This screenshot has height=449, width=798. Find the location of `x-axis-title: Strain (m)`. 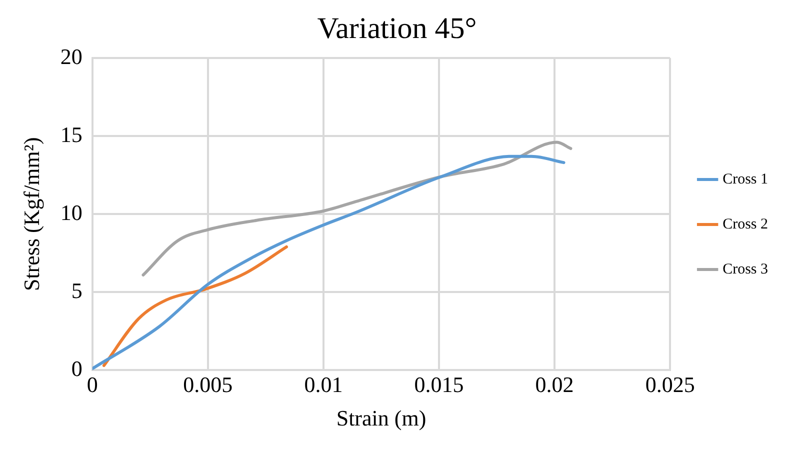

x-axis-title: Strain (m) is located at coordinates (381, 418).